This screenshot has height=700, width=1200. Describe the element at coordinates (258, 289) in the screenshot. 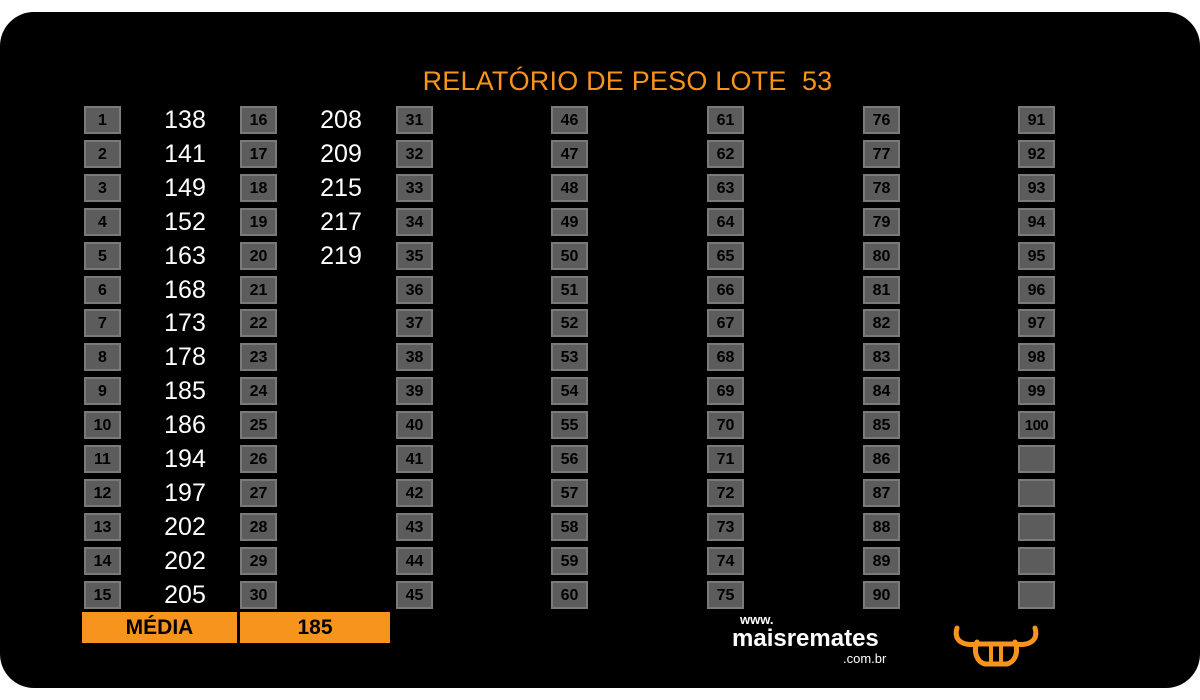

I see `position-cell-21: 21` at that location.